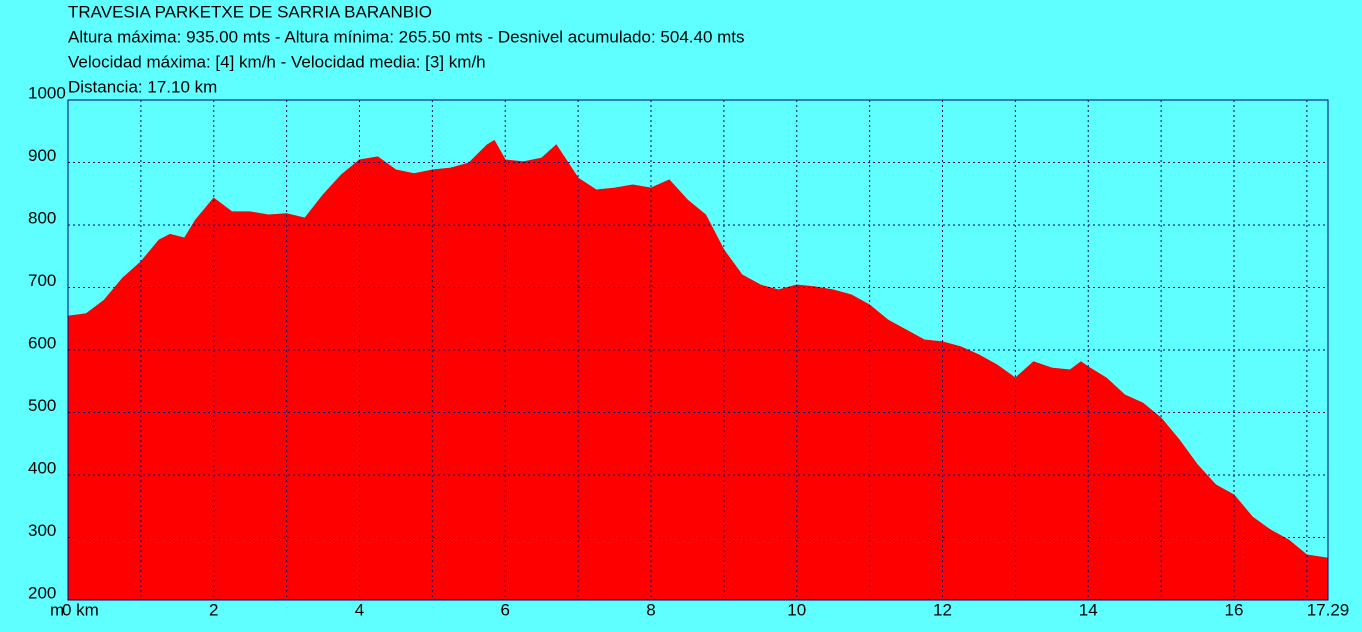  I want to click on y-unit: m, so click(57, 609).